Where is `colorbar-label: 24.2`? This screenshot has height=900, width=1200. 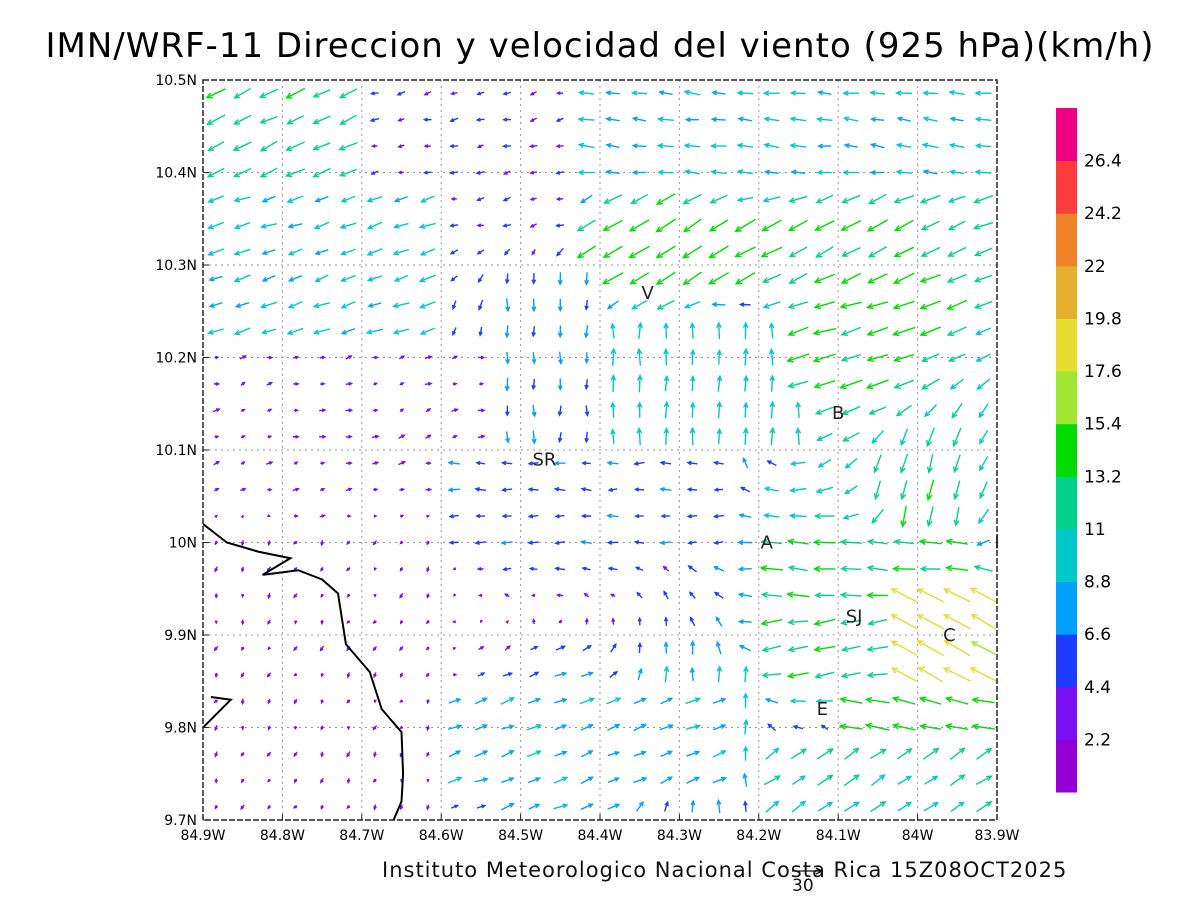
colorbar-label: 24.2 is located at coordinates (1103, 214).